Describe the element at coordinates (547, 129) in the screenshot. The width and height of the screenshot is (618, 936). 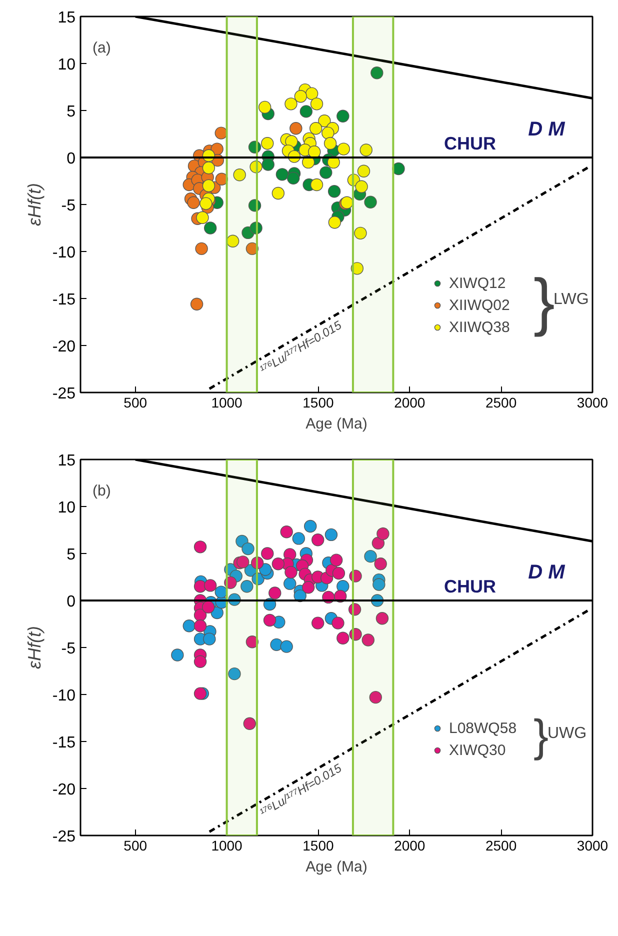
I see `annotation: D M` at that location.